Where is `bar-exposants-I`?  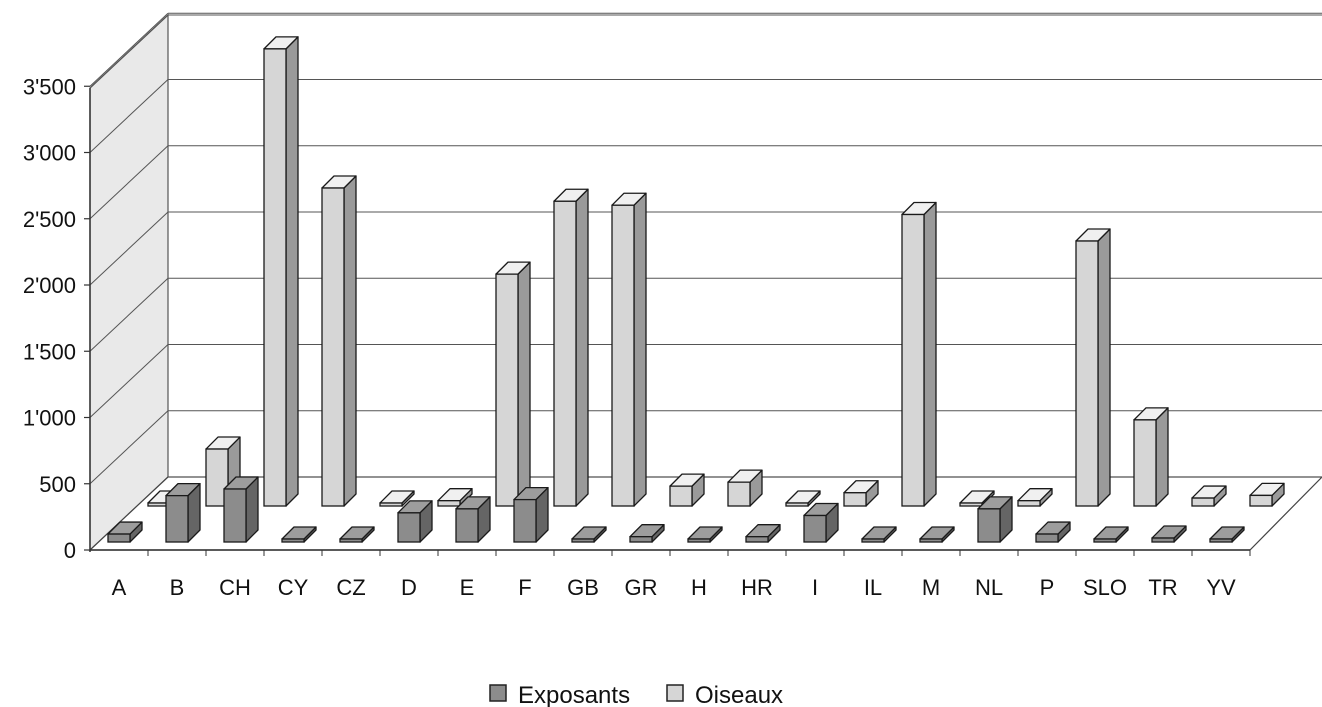 bar-exposants-I is located at coordinates (821, 522).